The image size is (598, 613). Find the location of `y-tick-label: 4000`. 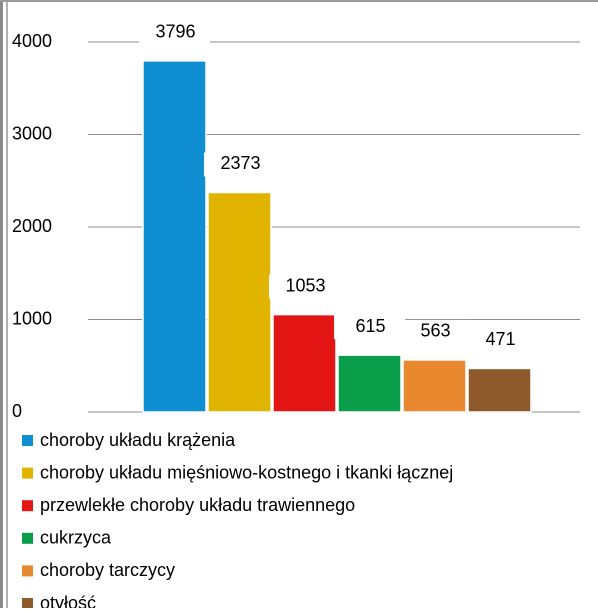

y-tick-label: 4000 is located at coordinates (32, 41).